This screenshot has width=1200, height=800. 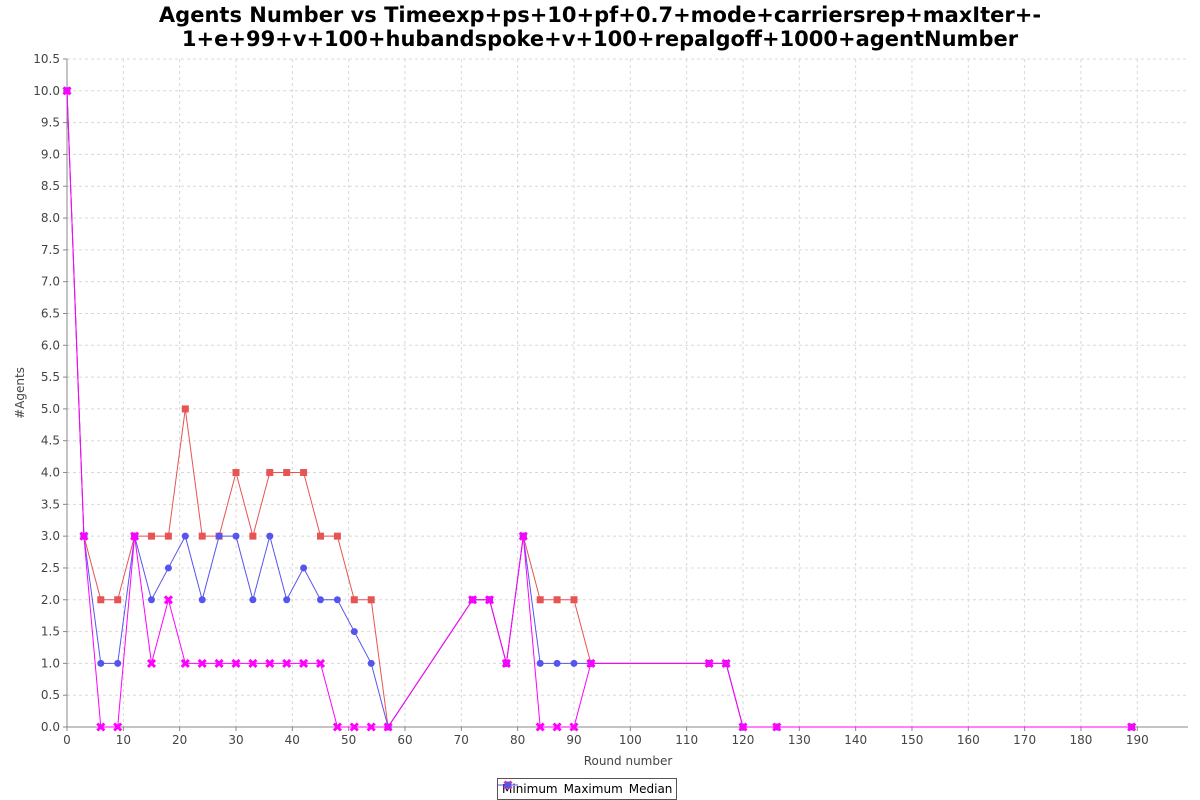 What do you see at coordinates (50, 345) in the screenshot?
I see `y-tick-label: 6.0` at bounding box center [50, 345].